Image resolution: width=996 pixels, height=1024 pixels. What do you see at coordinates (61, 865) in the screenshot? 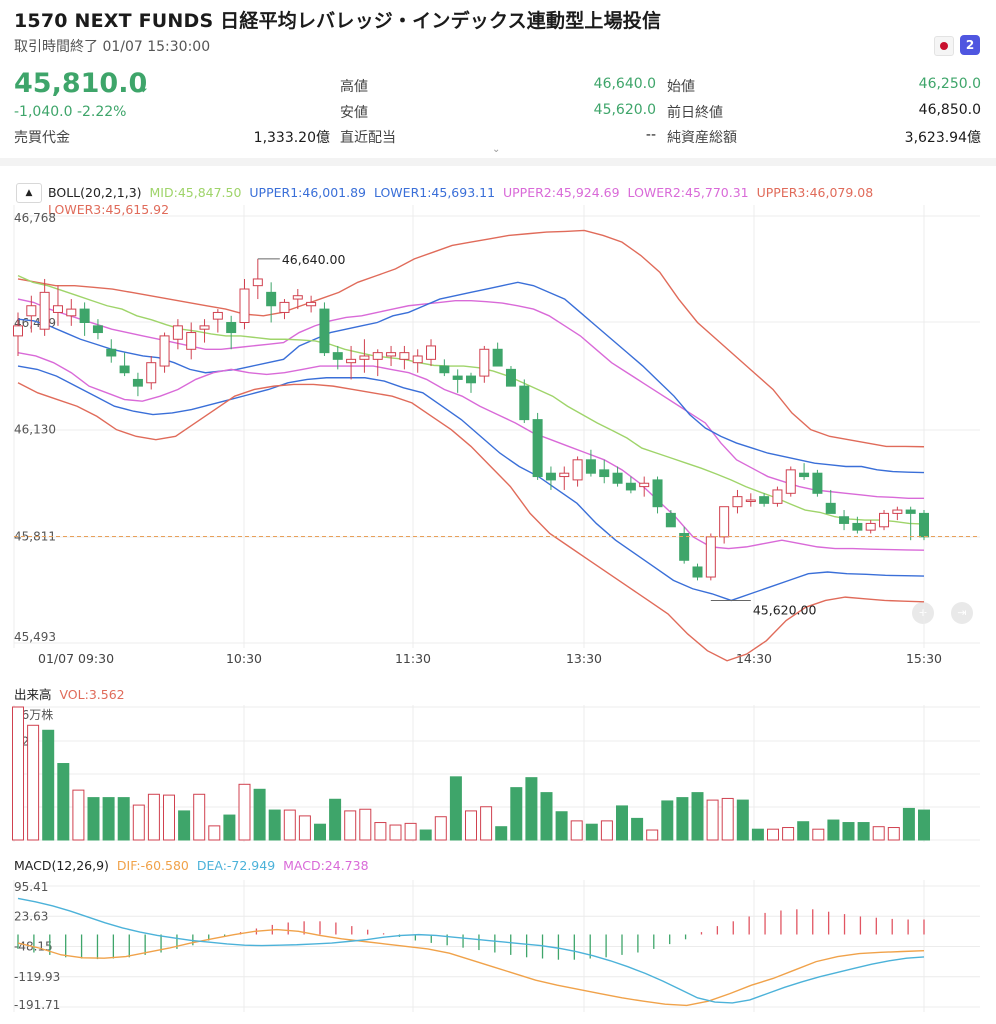
I see `macd-name: MACD(12,26,9)` at bounding box center [61, 865].